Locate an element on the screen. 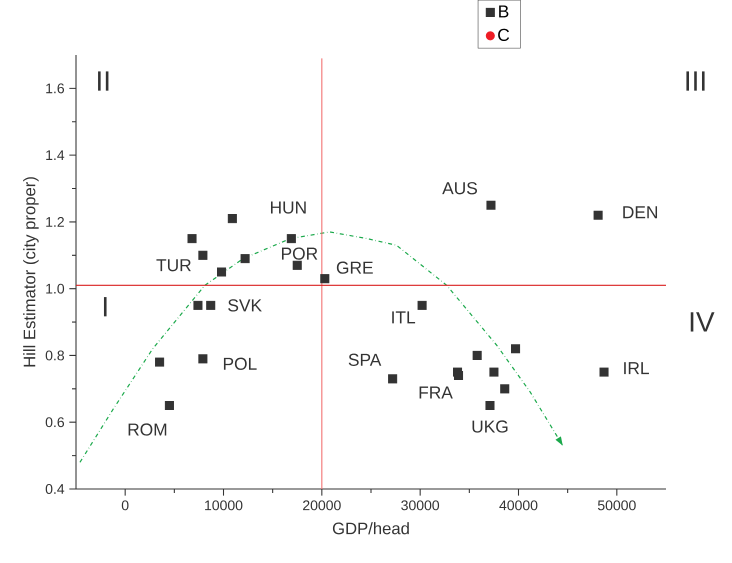  annotation: ITL is located at coordinates (404, 317).